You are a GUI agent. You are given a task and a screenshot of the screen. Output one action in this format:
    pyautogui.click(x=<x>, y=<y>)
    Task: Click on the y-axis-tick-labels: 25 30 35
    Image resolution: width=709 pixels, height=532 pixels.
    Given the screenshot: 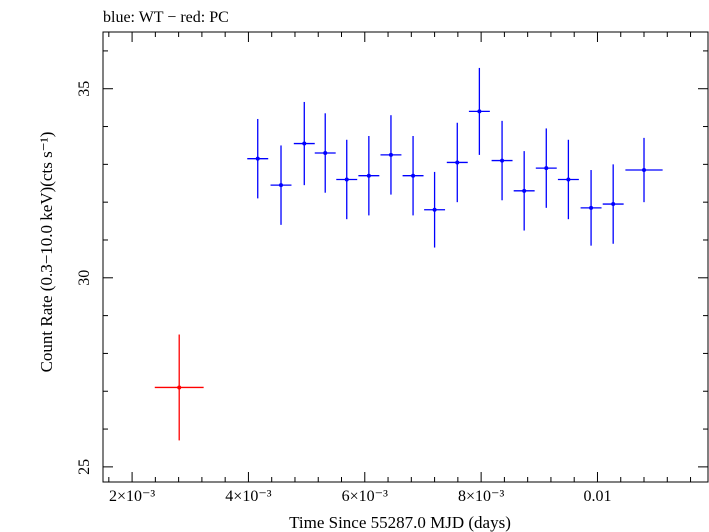 What is the action you would take?
    pyautogui.click(x=84, y=278)
    